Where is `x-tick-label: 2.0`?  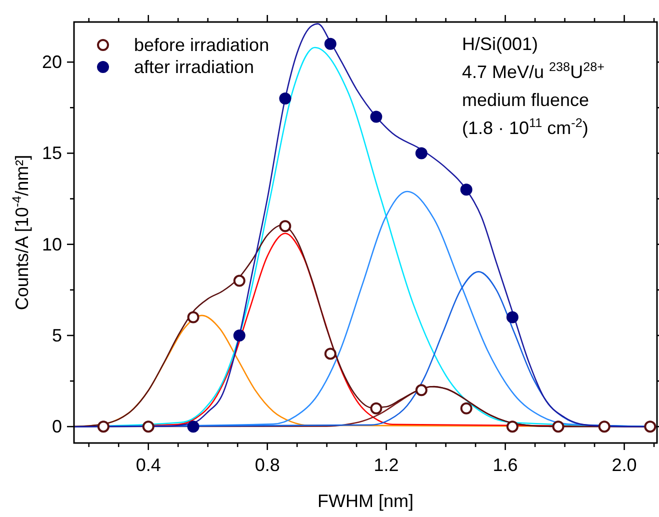
x-tick-label: 2.0 is located at coordinates (624, 465).